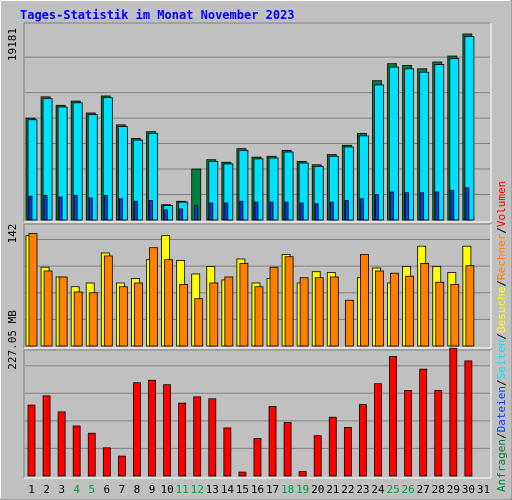  I want to click on x-tick-label: 14, so click(228, 489).